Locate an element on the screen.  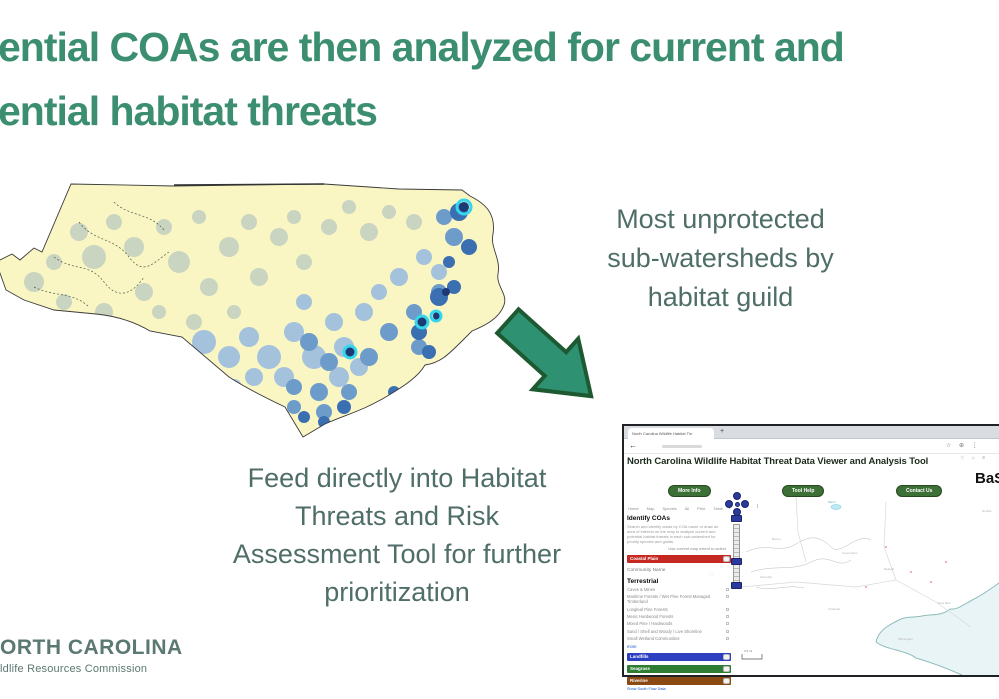
svg-text: Wilmington is located at coordinates (905, 639).